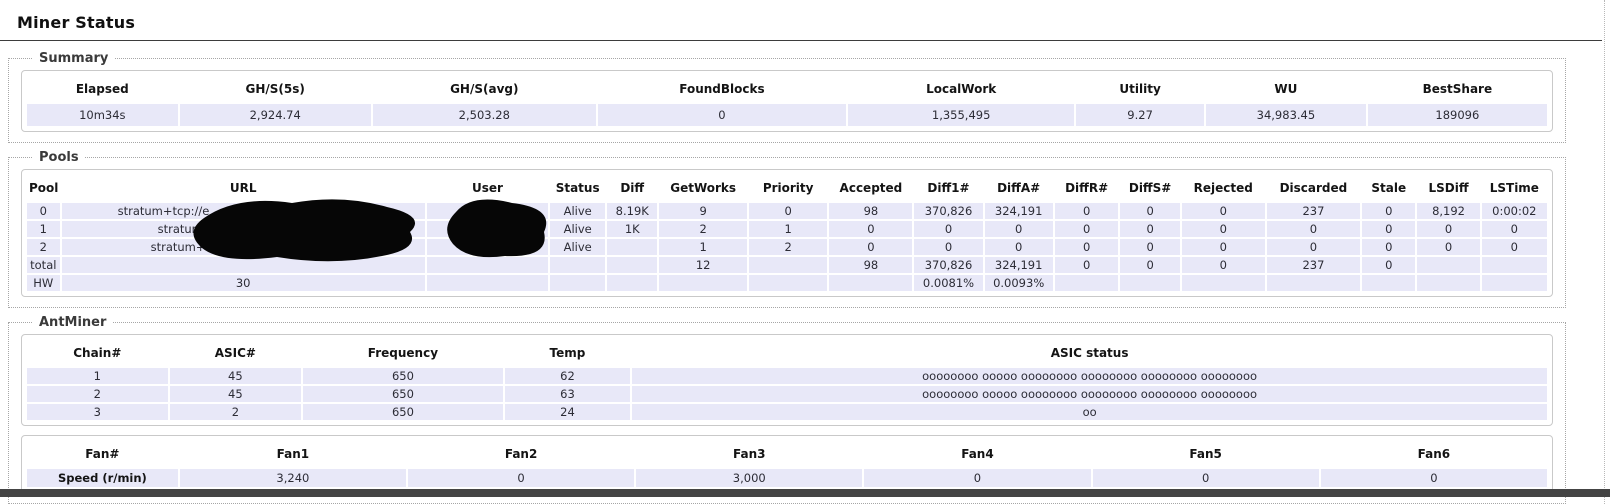 Image resolution: width=1610 pixels, height=504 pixels. What do you see at coordinates (1089, 353) in the screenshot?
I see `chains-column-header: ASIC status` at bounding box center [1089, 353].